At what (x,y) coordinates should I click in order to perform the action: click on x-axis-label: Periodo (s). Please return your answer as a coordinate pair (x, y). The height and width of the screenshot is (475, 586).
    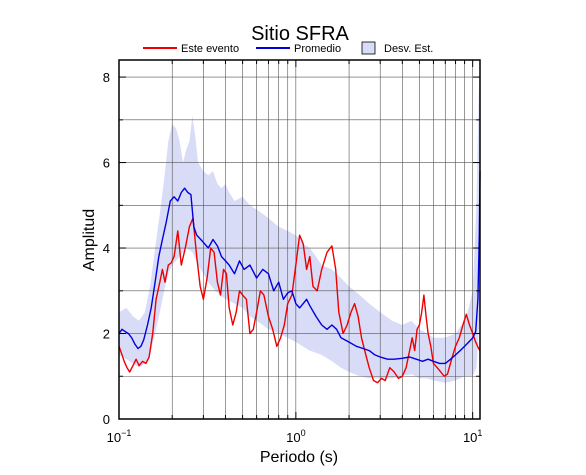
    Looking at the image, I should click on (299, 457).